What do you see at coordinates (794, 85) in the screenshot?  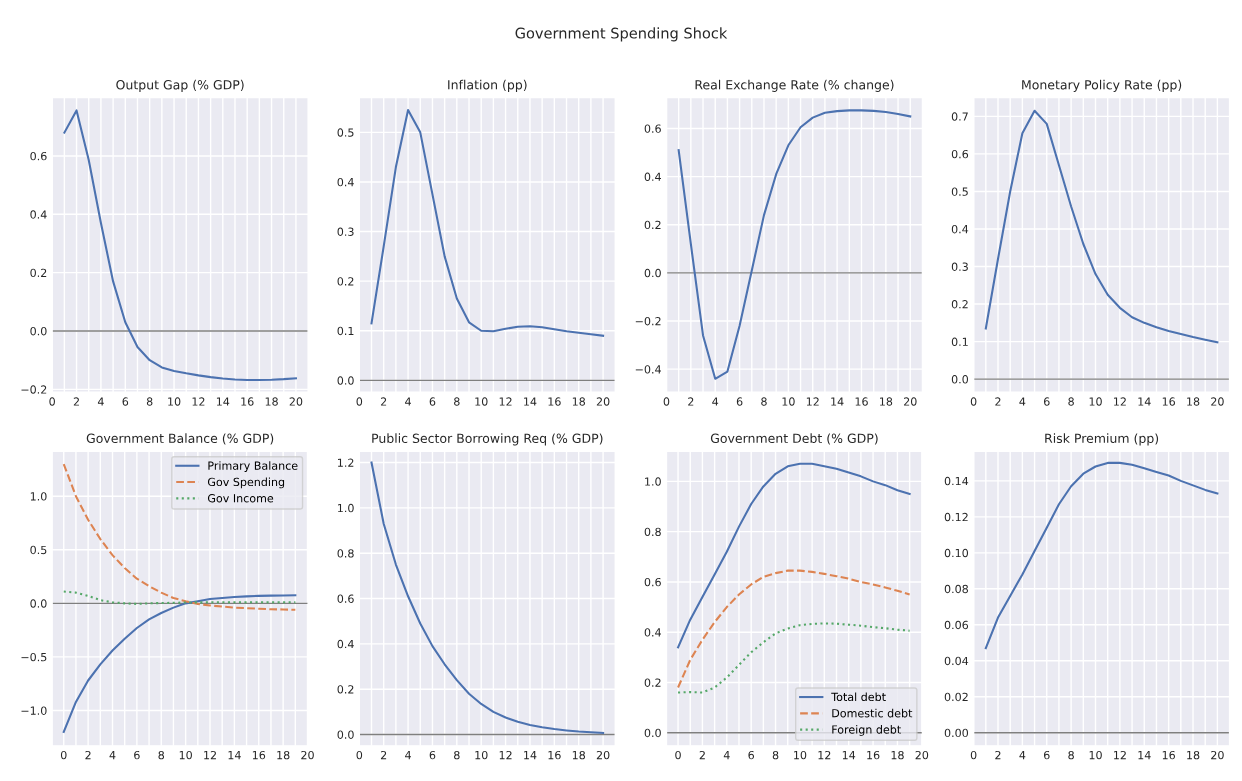 I see `chart-title: Real Exchange Rate (% change)` at bounding box center [794, 85].